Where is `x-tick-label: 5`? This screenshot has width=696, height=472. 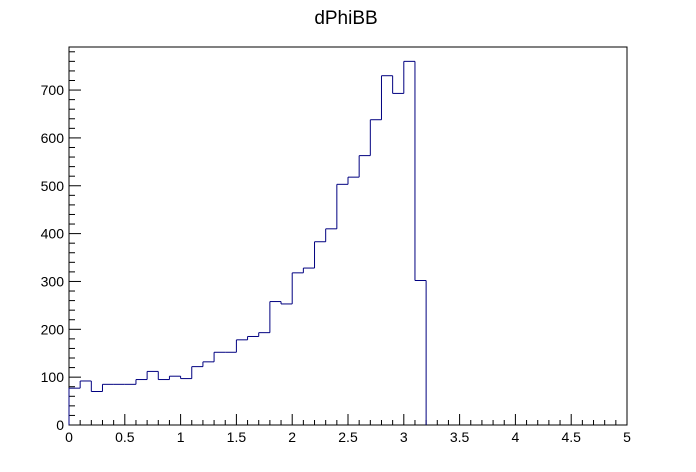 x-tick-label: 5 is located at coordinates (627, 437).